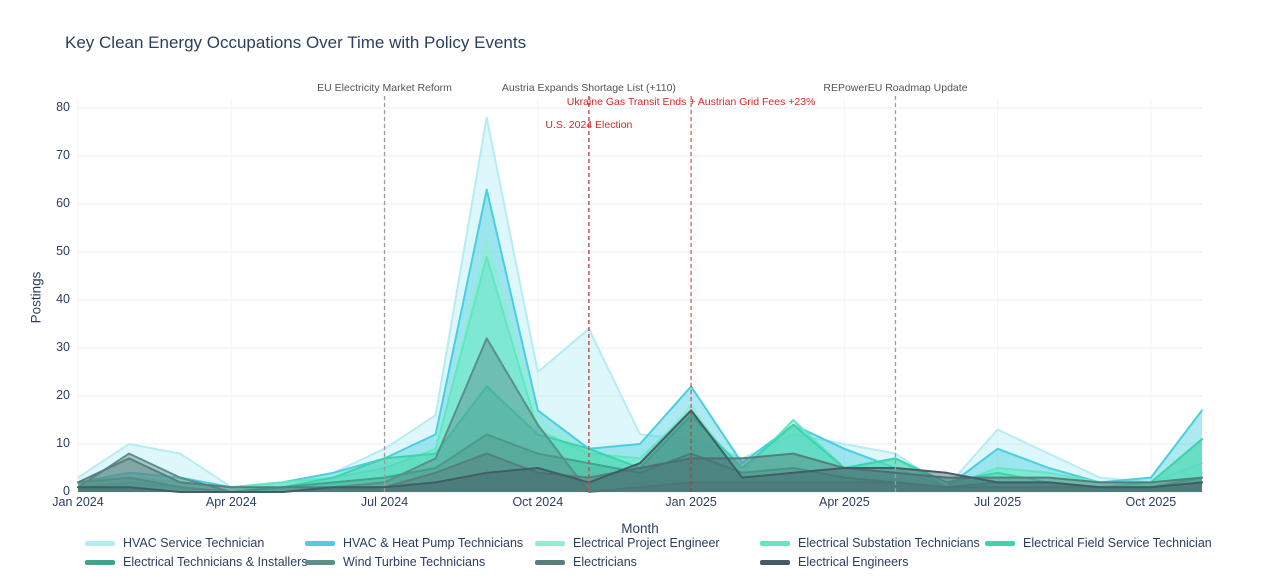 The height and width of the screenshot is (586, 1280). What do you see at coordinates (889, 543) in the screenshot?
I see `legend-label: Electrical Substation Technicians` at bounding box center [889, 543].